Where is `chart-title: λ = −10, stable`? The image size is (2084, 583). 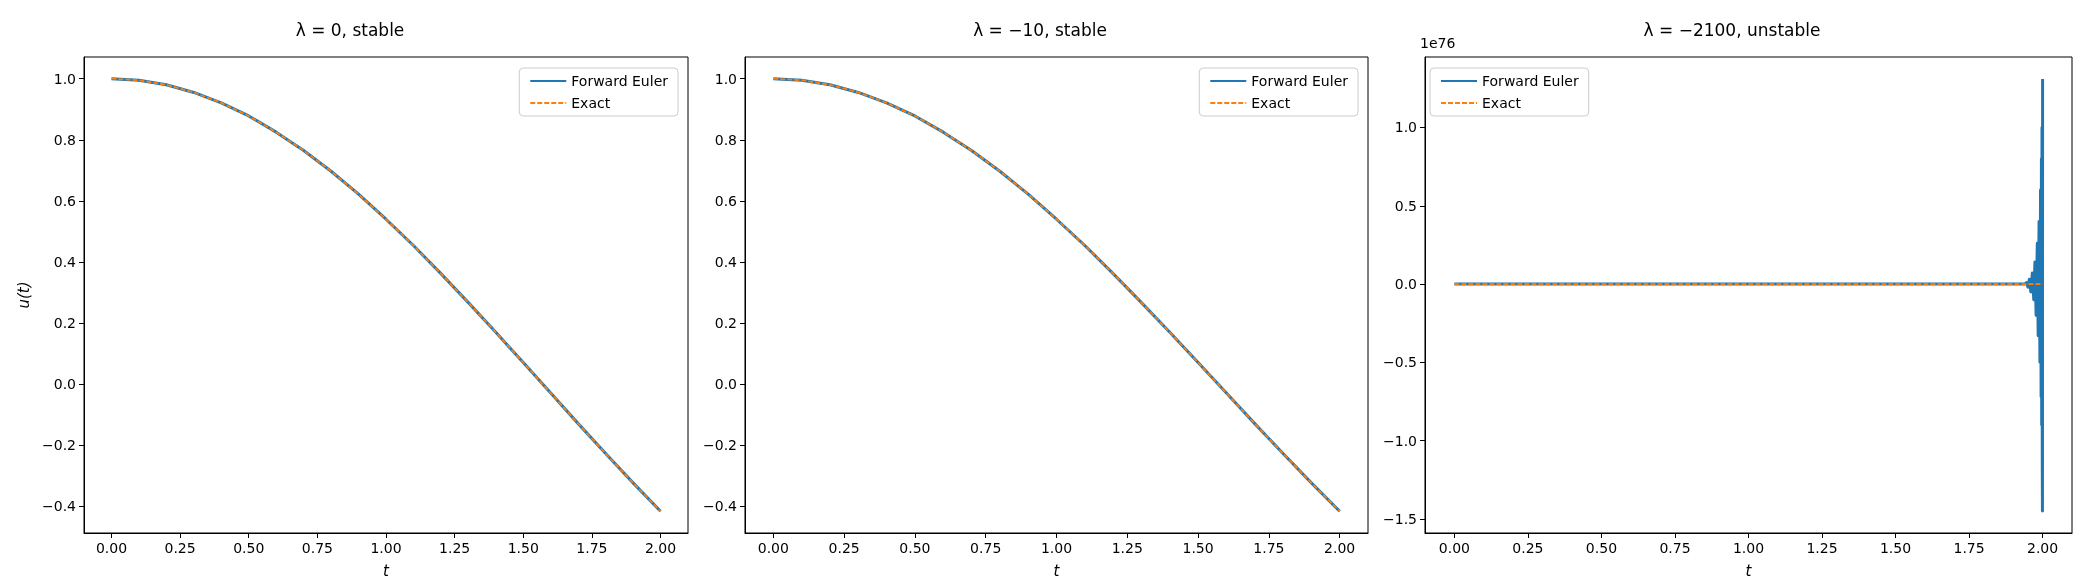 chart-title: λ = −10, stable is located at coordinates (1040, 29).